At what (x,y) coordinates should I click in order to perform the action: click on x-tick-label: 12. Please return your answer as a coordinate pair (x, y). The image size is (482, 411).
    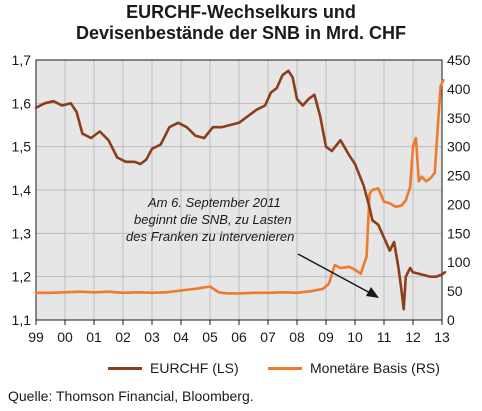
    Looking at the image, I should click on (413, 337).